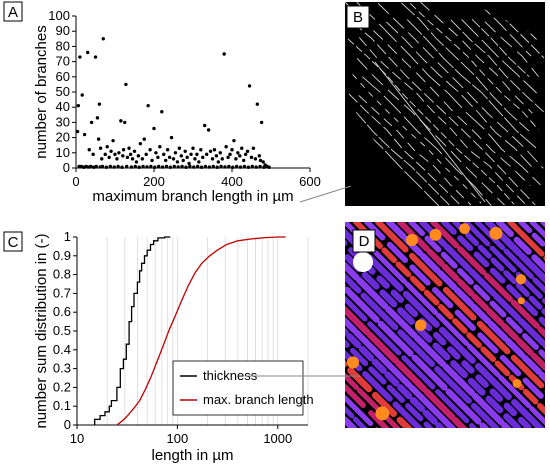  Describe the element at coordinates (13, 242) in the screenshot. I see `panel-c-letter: C` at that location.